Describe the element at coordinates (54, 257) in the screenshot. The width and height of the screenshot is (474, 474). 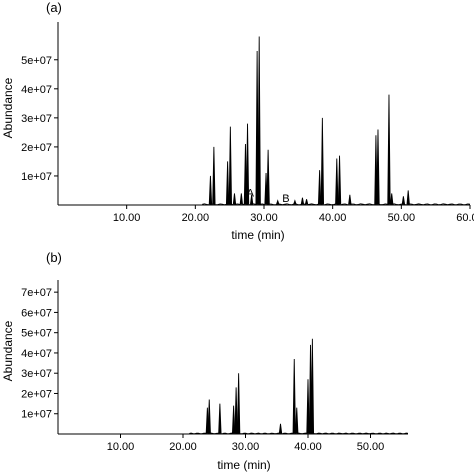
I see `panel-label-b: (b)` at that location.